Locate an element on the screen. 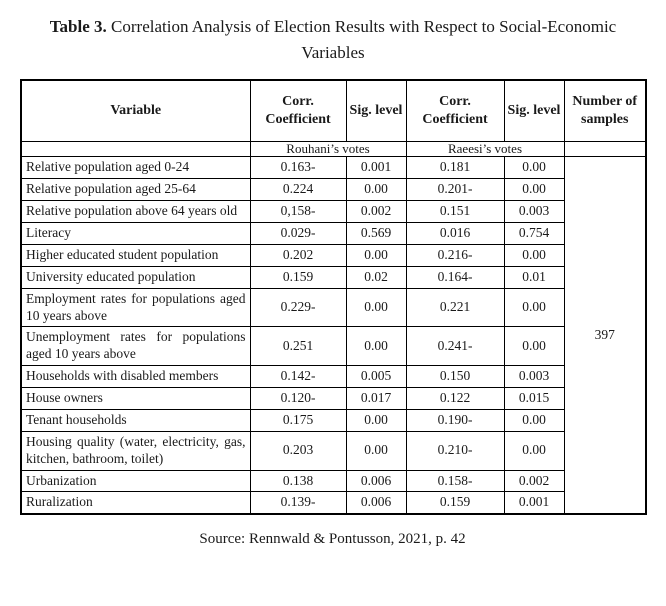 The image size is (666, 606). sig-level-cell: 0.005 is located at coordinates (376, 377).